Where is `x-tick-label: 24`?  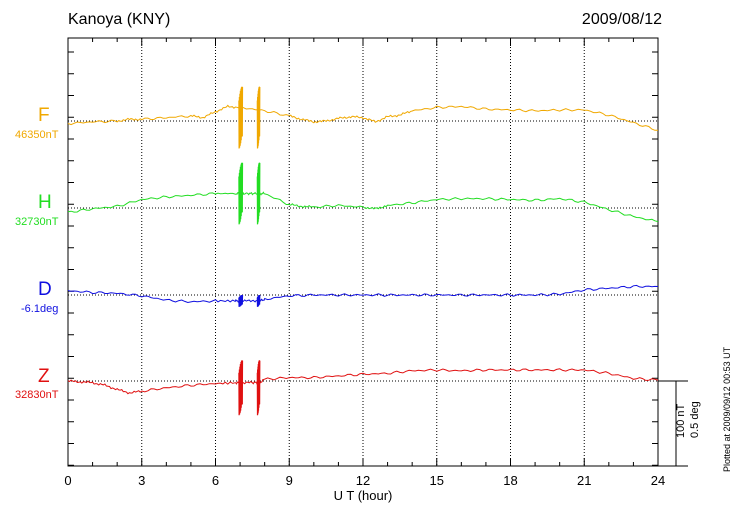 x-tick-label: 24 is located at coordinates (658, 480).